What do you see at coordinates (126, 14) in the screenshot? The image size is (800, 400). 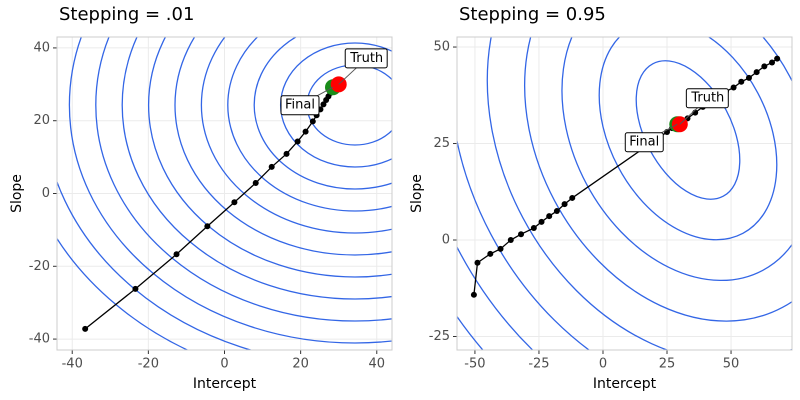 I see `chart-title: Stepping = .01` at bounding box center [126, 14].